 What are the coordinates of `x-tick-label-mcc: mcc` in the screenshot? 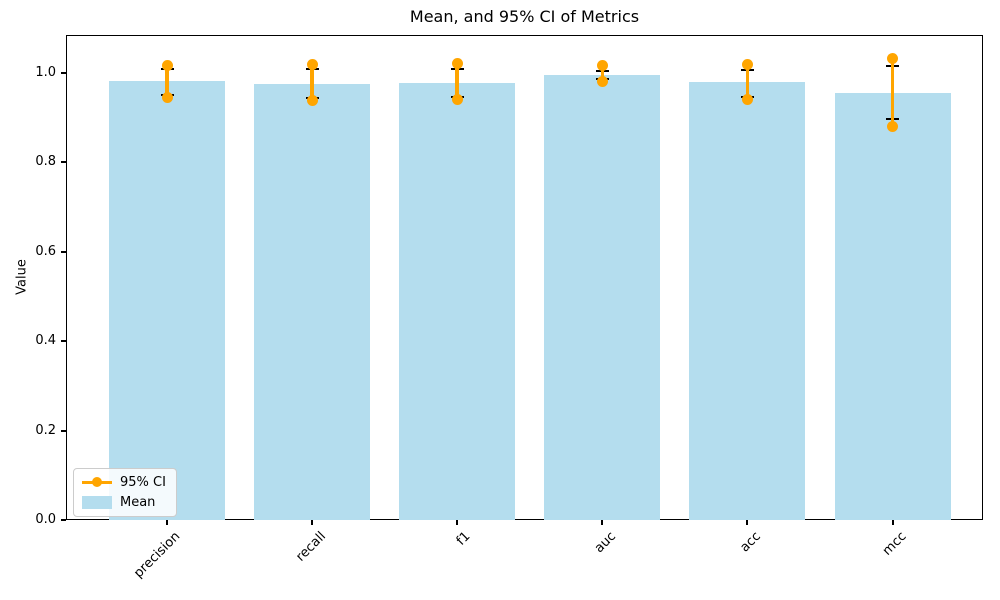 It's located at (894, 544).